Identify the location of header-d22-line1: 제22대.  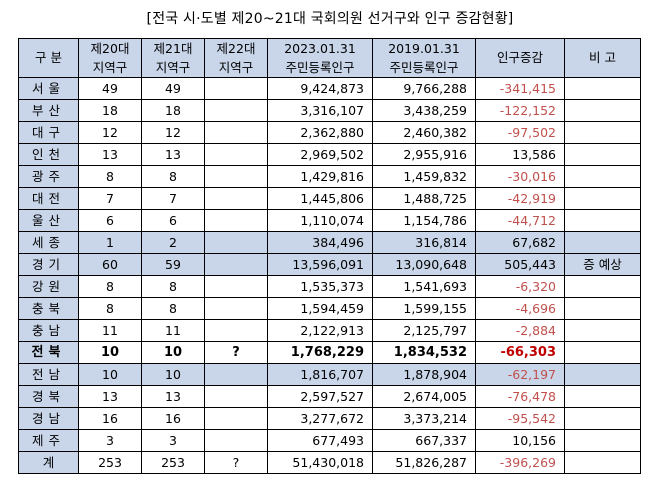
(236, 48).